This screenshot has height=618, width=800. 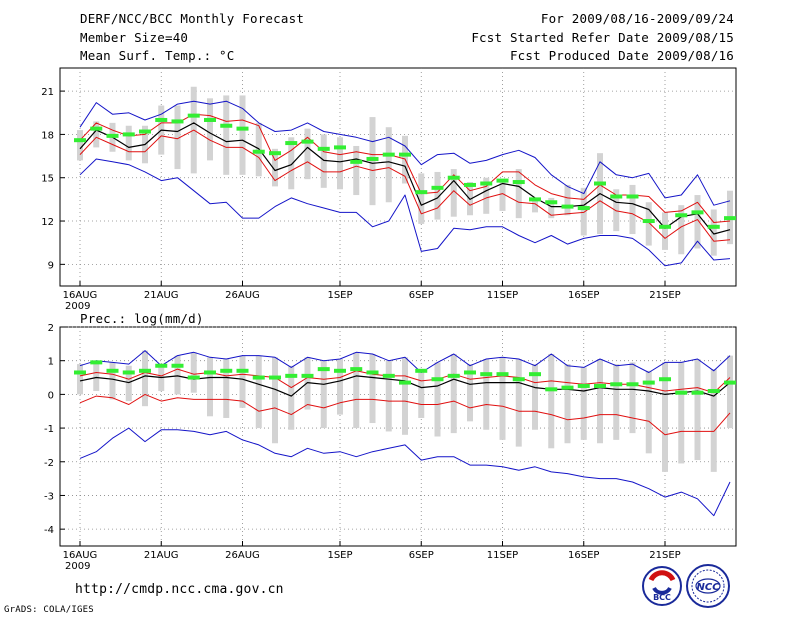 I want to click on x-tick-label: 1SEP, so click(x=339, y=295).